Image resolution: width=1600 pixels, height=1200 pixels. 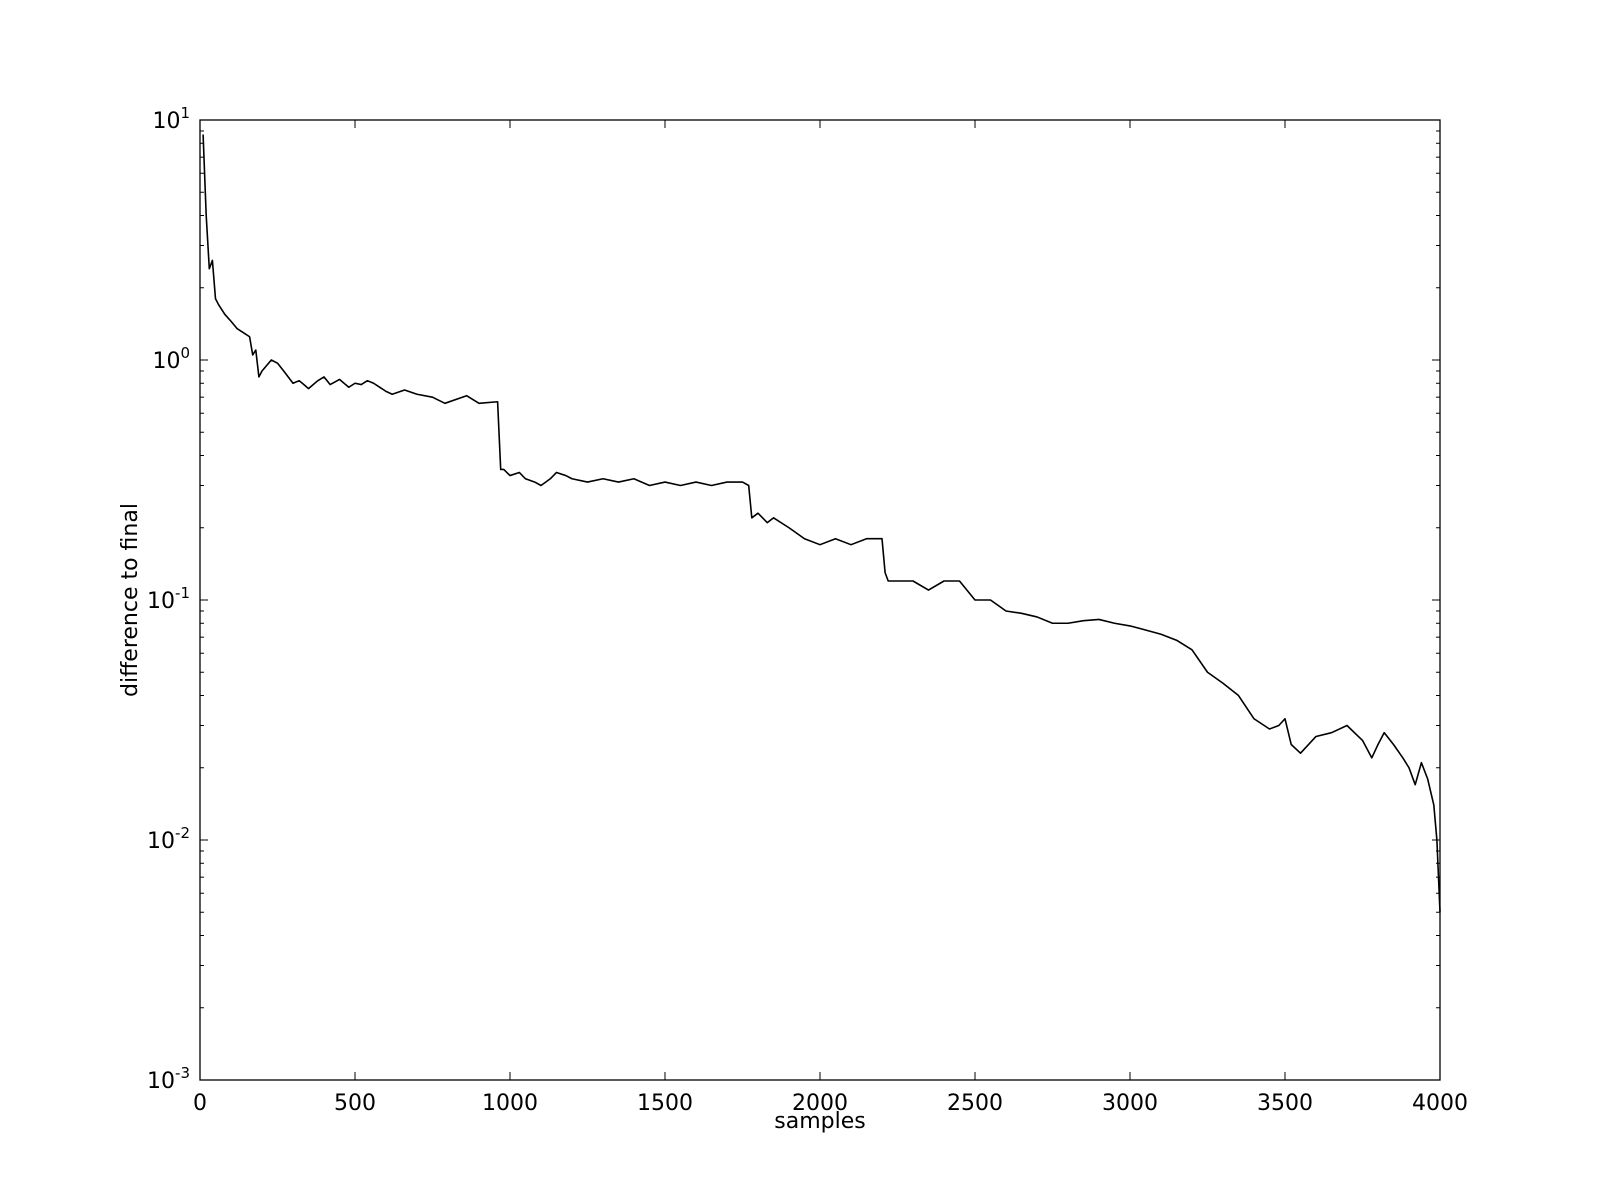 I want to click on y-axis-label: difference to final, so click(x=130, y=600).